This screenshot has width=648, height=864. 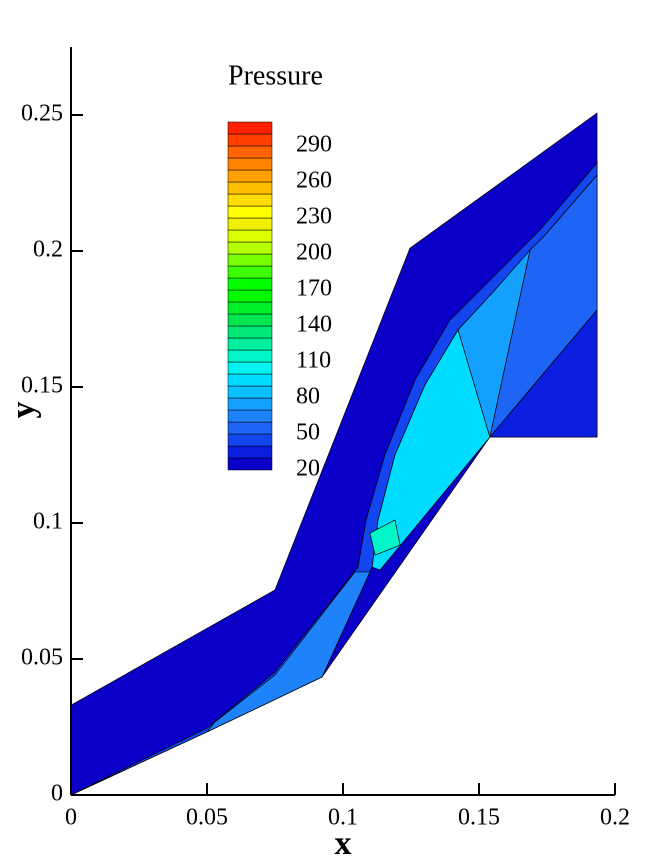 What do you see at coordinates (275, 75) in the screenshot?
I see `colorbar-title: Pressure` at bounding box center [275, 75].